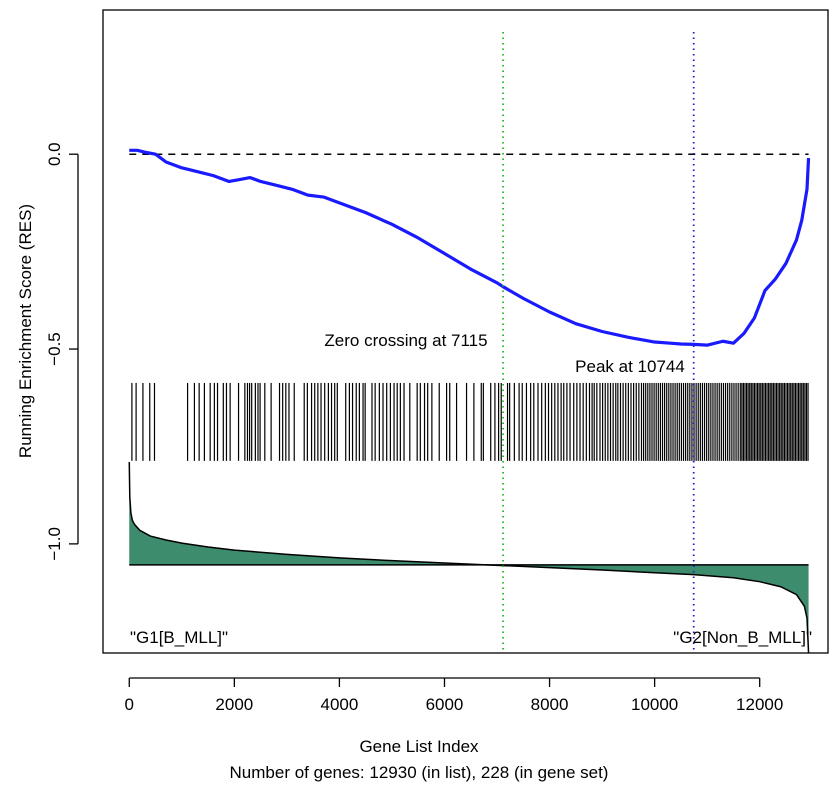 This screenshot has height=800, width=838. What do you see at coordinates (654, 704) in the screenshot?
I see `x-tick-label: 10000` at bounding box center [654, 704].